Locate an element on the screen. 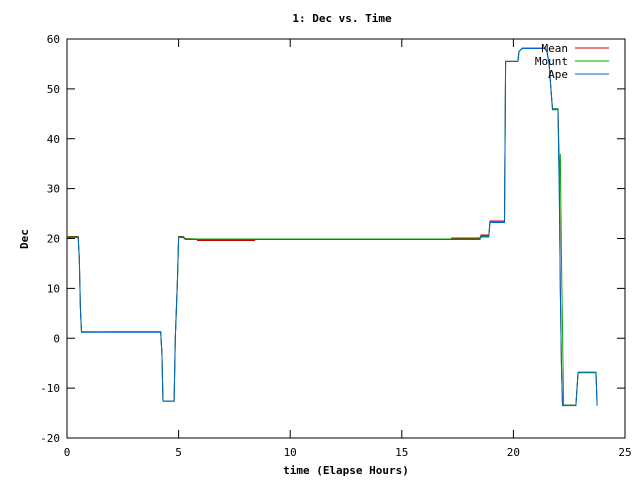 The width and height of the screenshot is (640, 480). chart-title: 1: Dec vs. Time is located at coordinates (342, 18).